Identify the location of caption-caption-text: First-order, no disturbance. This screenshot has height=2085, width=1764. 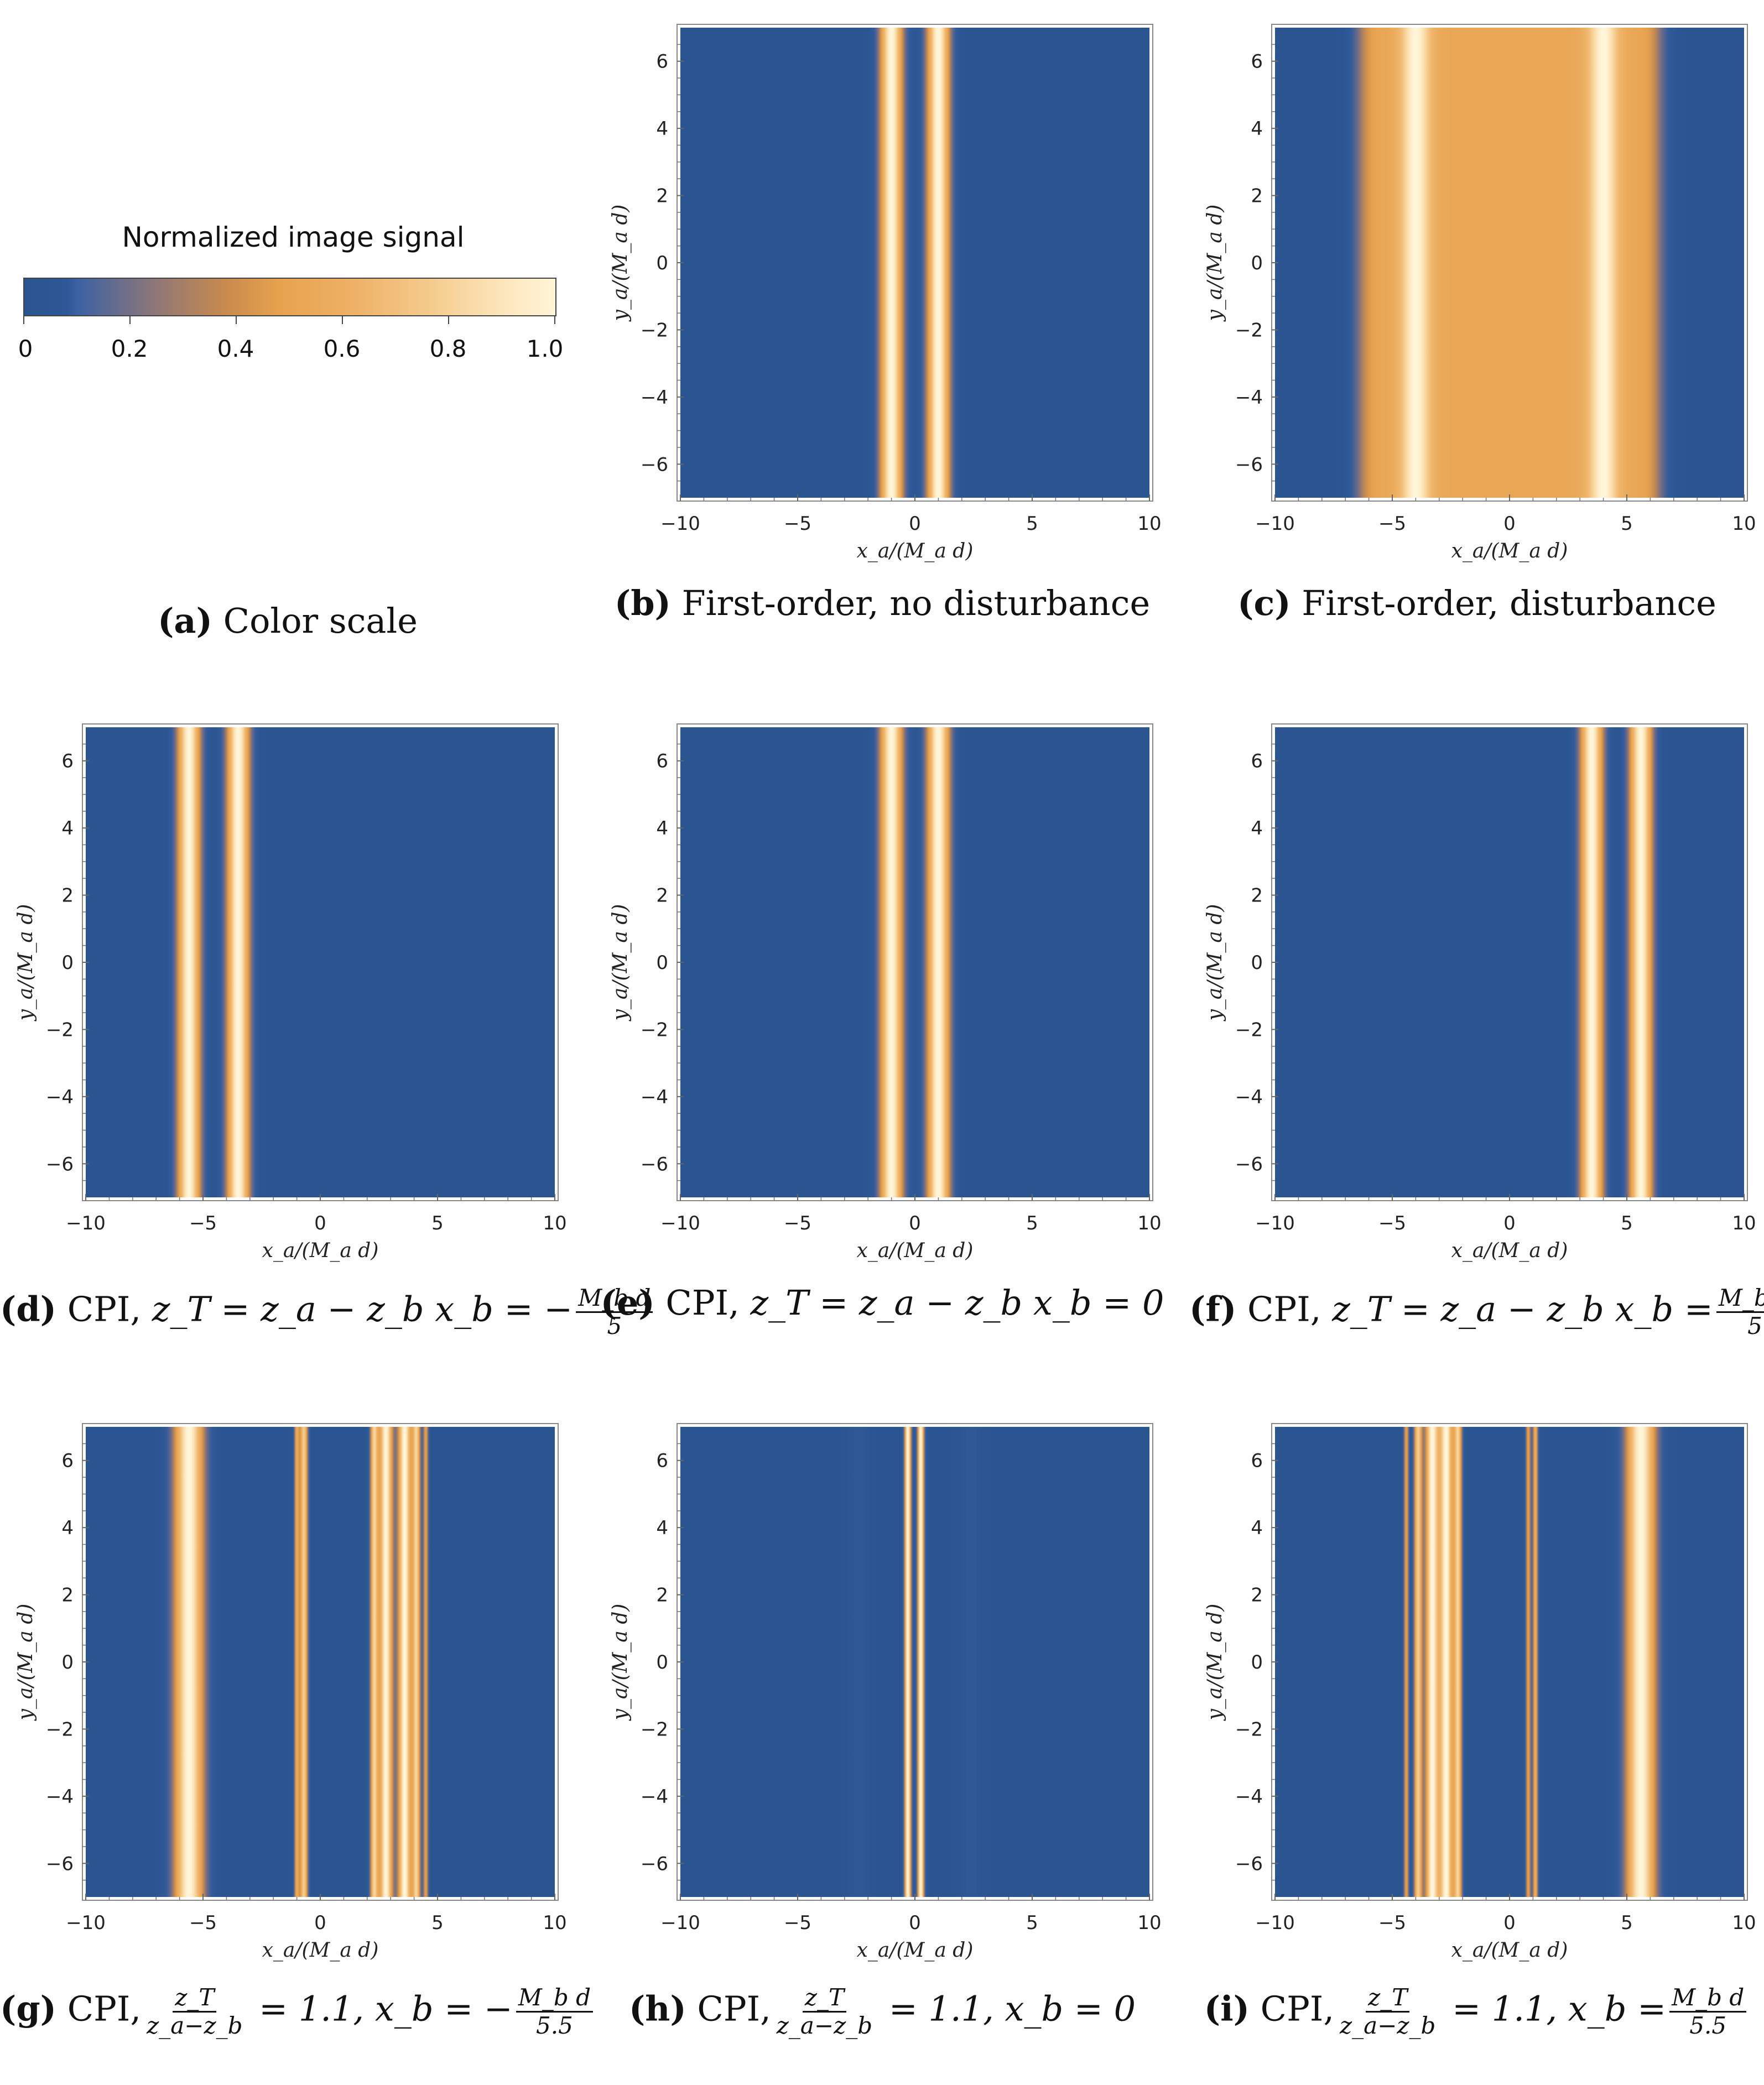
(910, 603).